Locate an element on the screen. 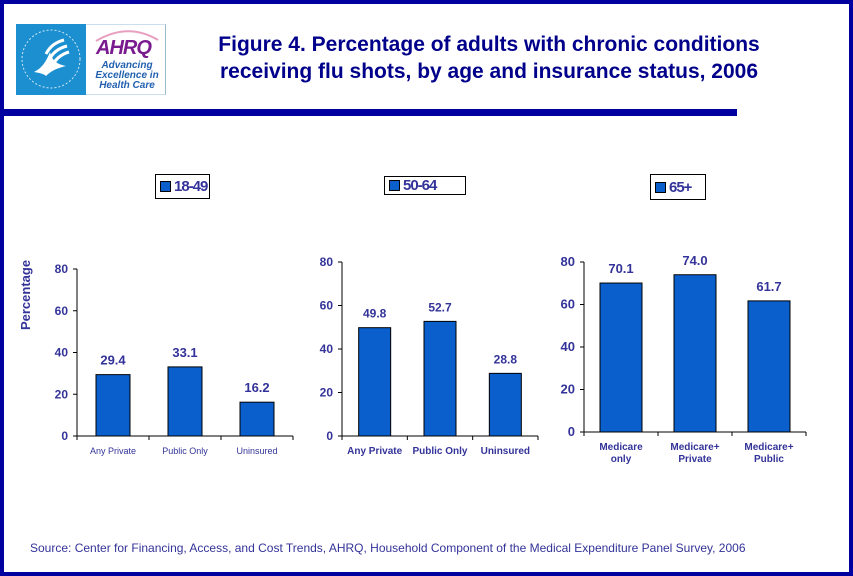 This screenshot has width=853, height=576. ahrq-name: AHRQ is located at coordinates (124, 48).